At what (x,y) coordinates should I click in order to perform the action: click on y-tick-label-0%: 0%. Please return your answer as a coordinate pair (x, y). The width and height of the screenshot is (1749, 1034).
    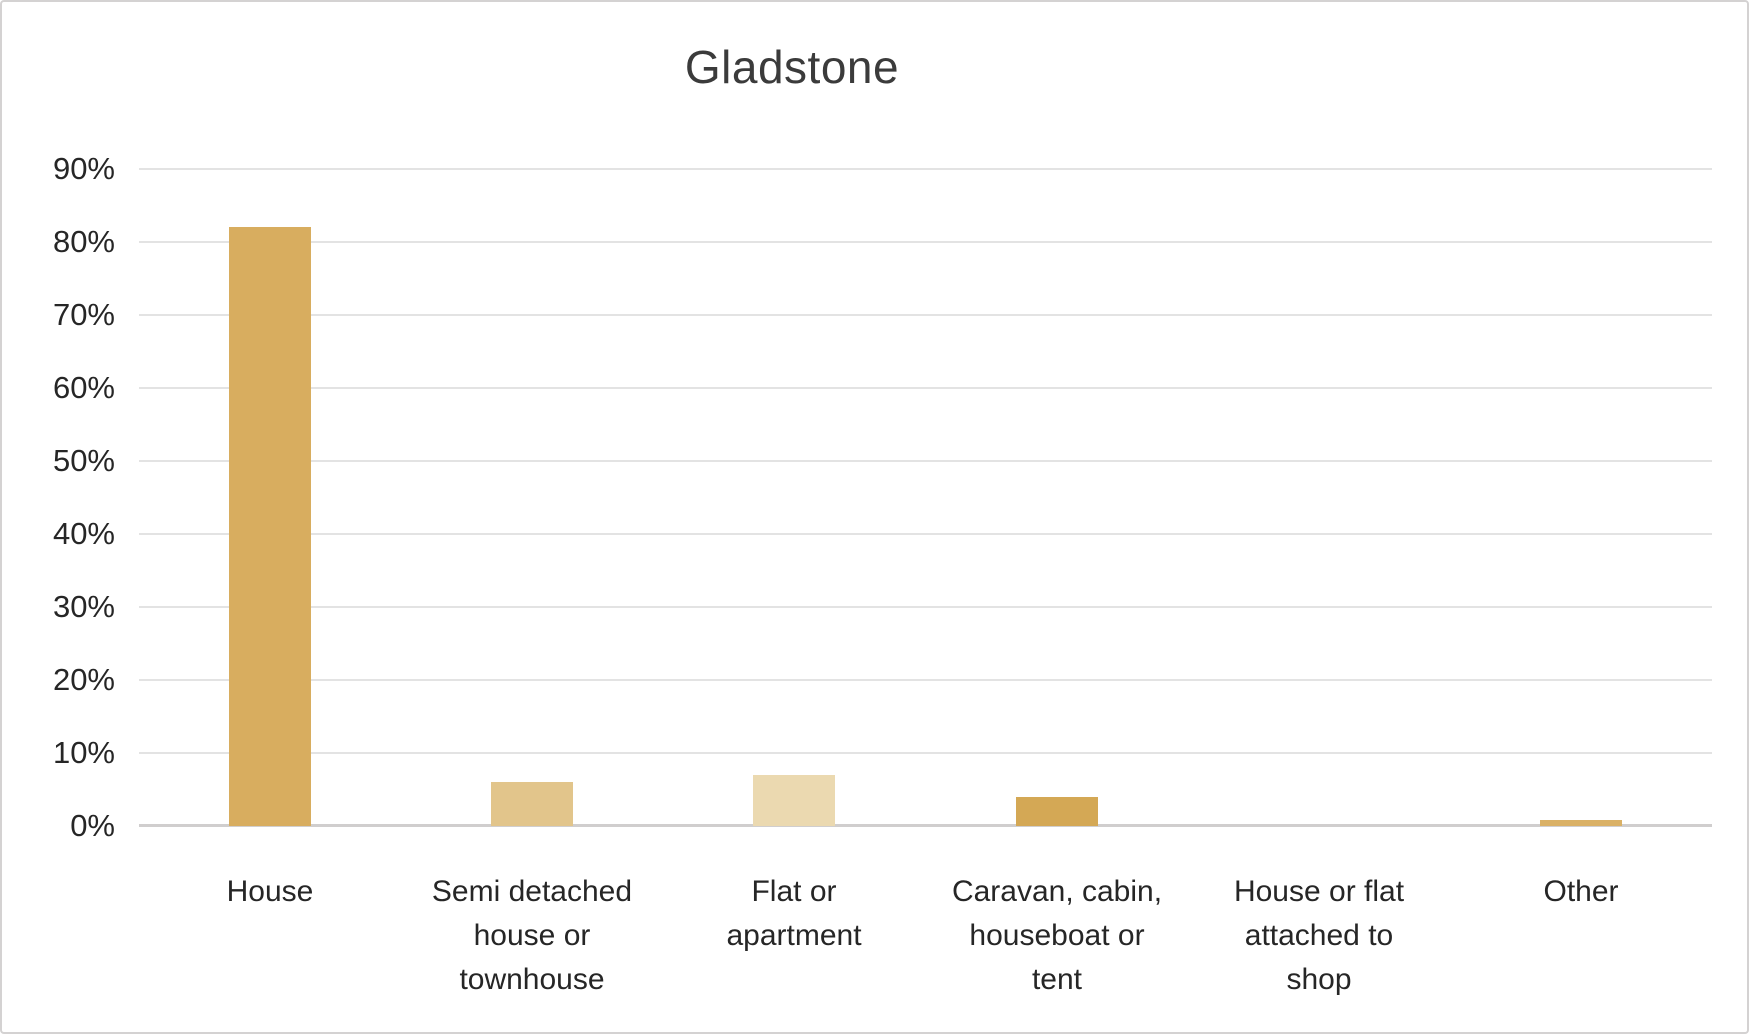
    Looking at the image, I should click on (92, 825).